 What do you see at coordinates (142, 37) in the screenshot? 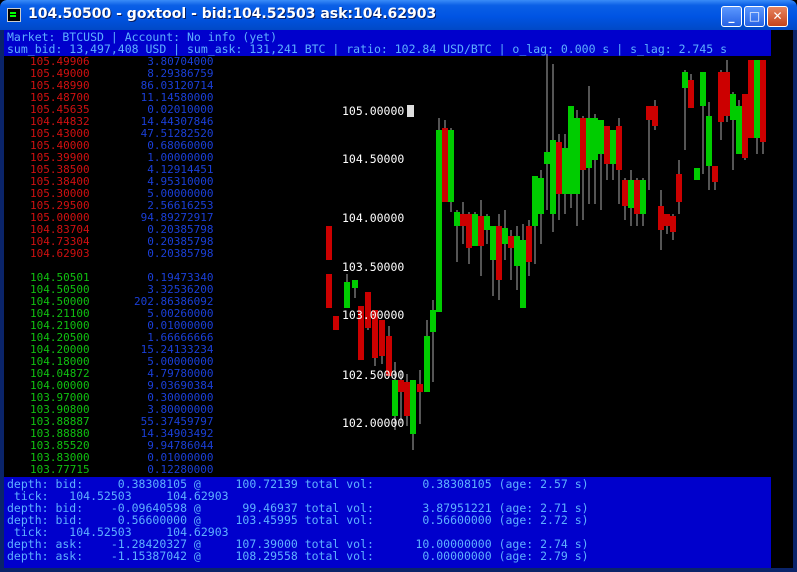
I see `market-status-line: Market: BTCUSD | Account: No info (yet)` at bounding box center [142, 37].